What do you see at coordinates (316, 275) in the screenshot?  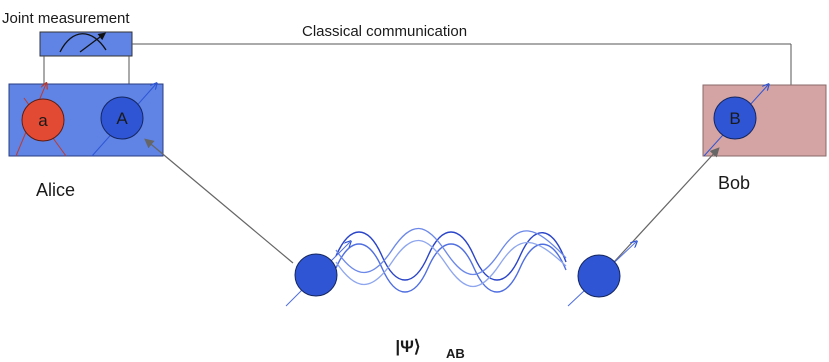 I see `source-particle-left` at bounding box center [316, 275].